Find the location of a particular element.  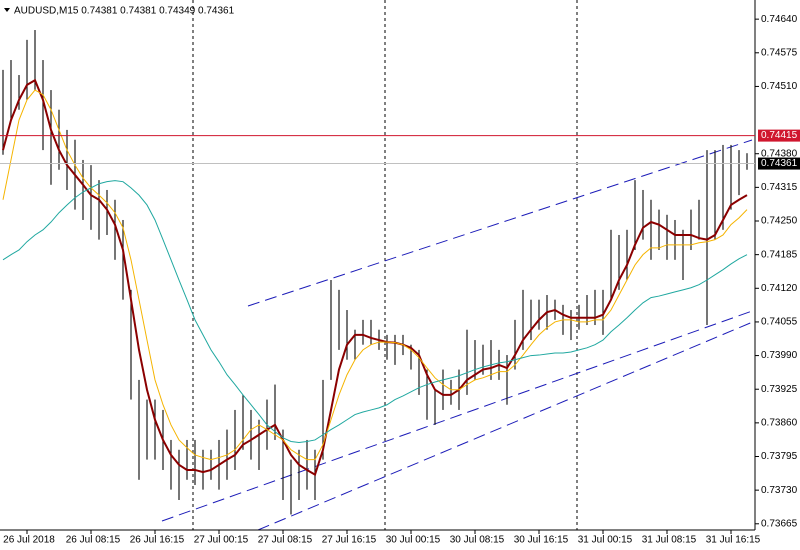

y-tick-label: 0.74380 is located at coordinates (779, 153).